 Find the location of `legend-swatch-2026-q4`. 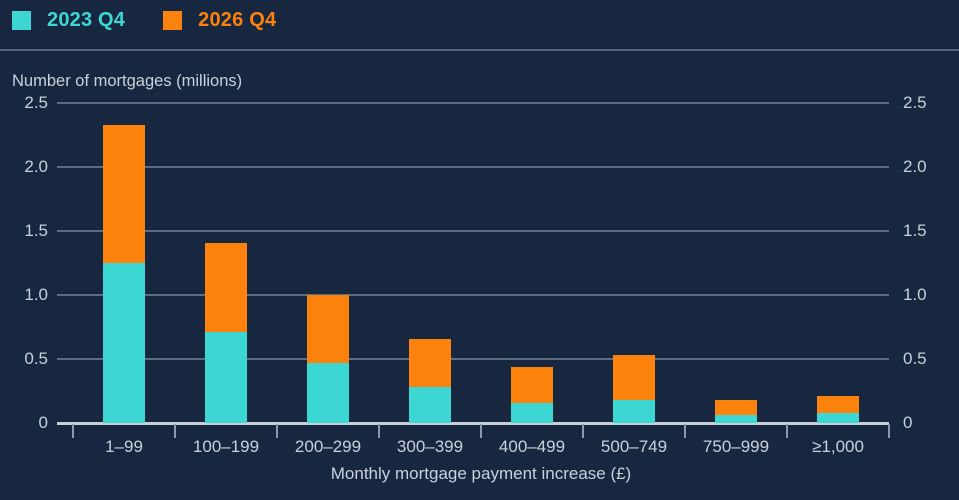

legend-swatch-2026-q4 is located at coordinates (173, 20).